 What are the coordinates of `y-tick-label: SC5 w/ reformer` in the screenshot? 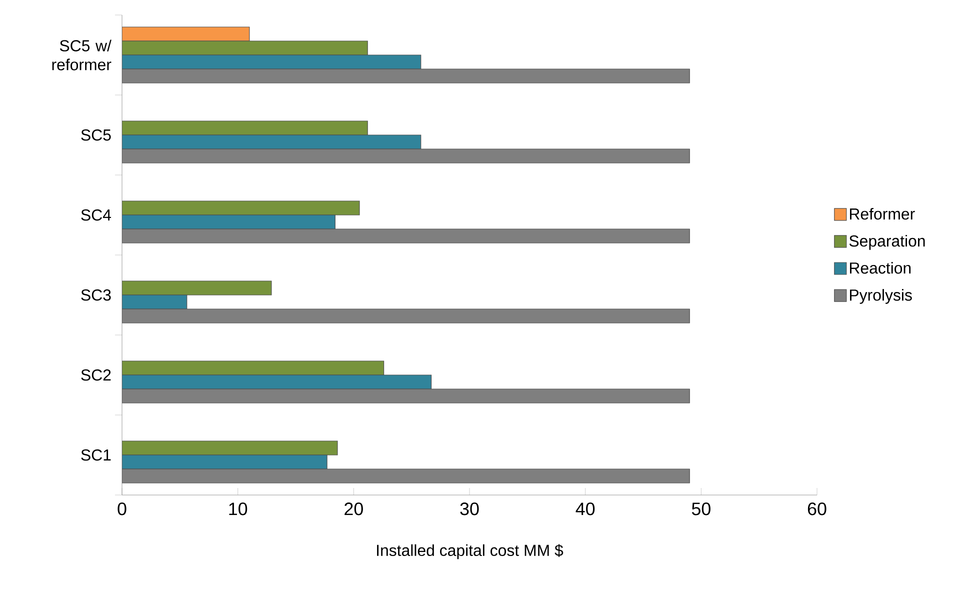 It's located at (82, 55).